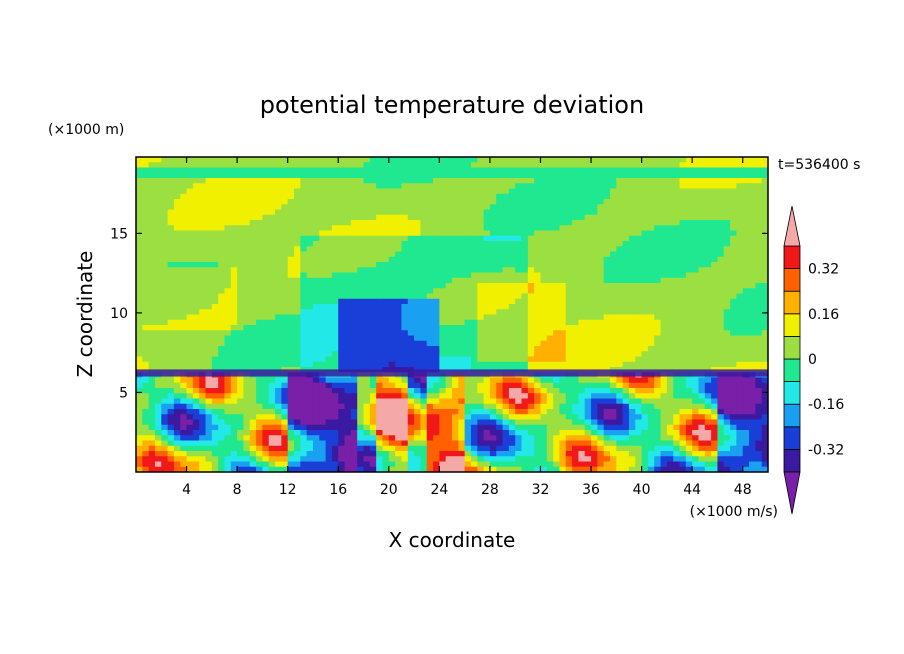 The image size is (904, 654). I want to click on x-unit-label: (×1000 m/s), so click(734, 512).